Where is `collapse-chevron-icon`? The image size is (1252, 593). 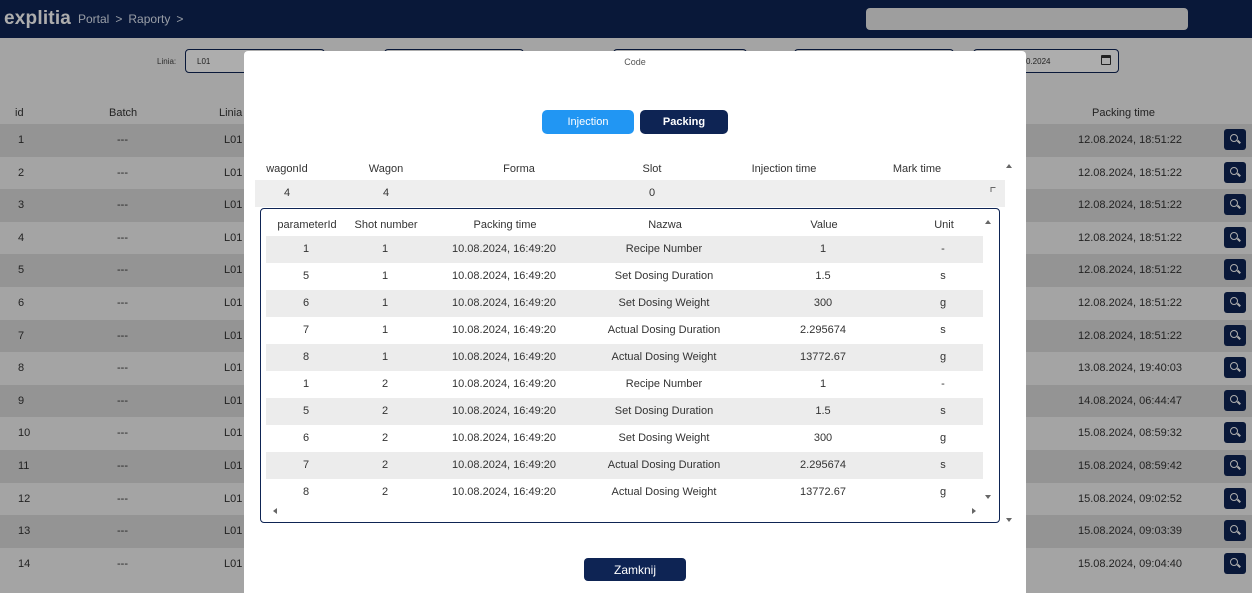 collapse-chevron-icon is located at coordinates (993, 189).